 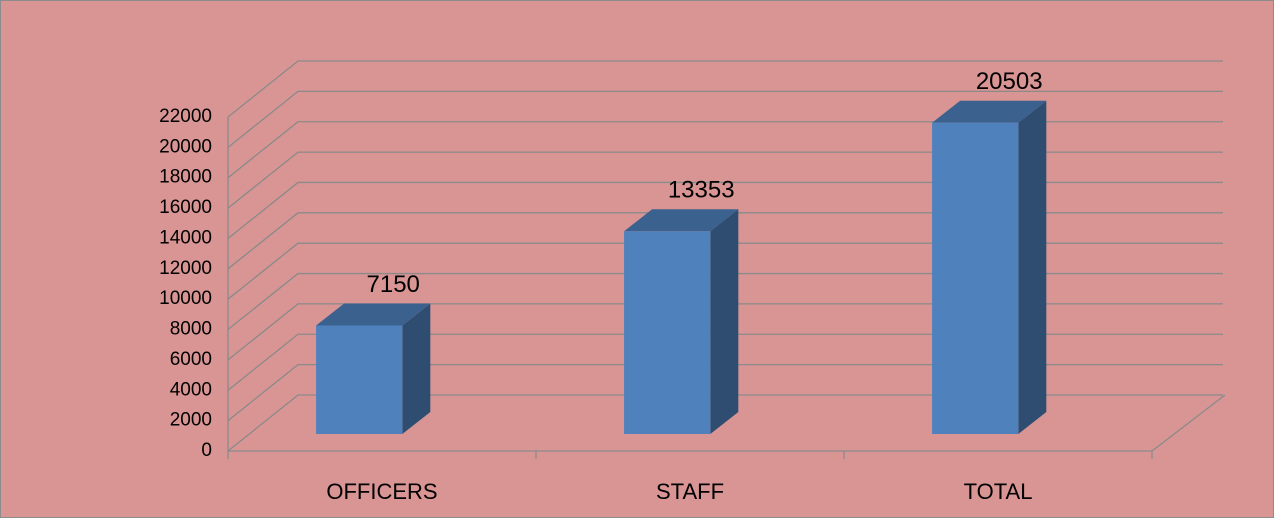 What do you see at coordinates (185, 207) in the screenshot?
I see `y-tick-label: 16000` at bounding box center [185, 207].